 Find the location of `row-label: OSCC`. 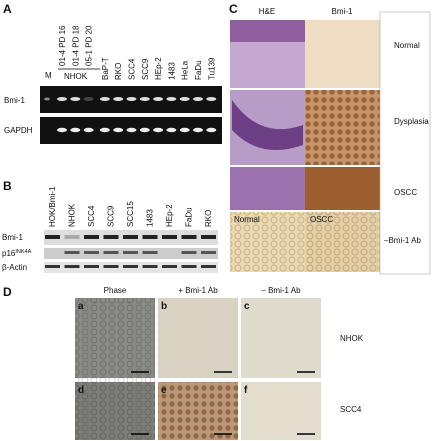

row-label: OSCC is located at coordinates (405, 192).